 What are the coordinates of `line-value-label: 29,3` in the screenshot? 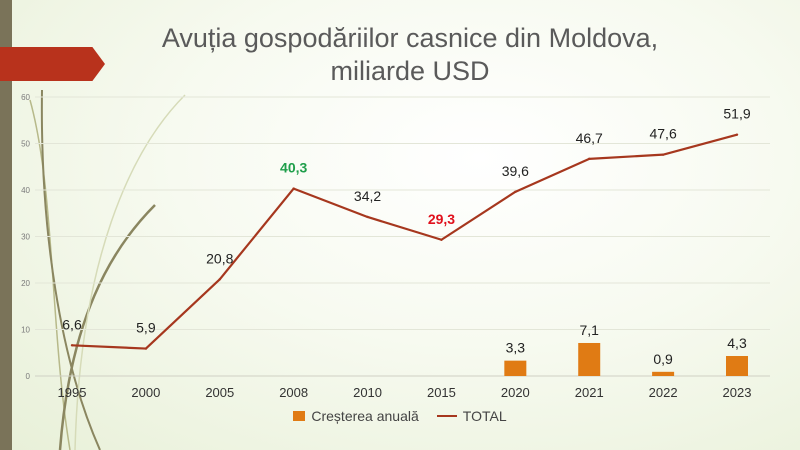 It's located at (441, 219).